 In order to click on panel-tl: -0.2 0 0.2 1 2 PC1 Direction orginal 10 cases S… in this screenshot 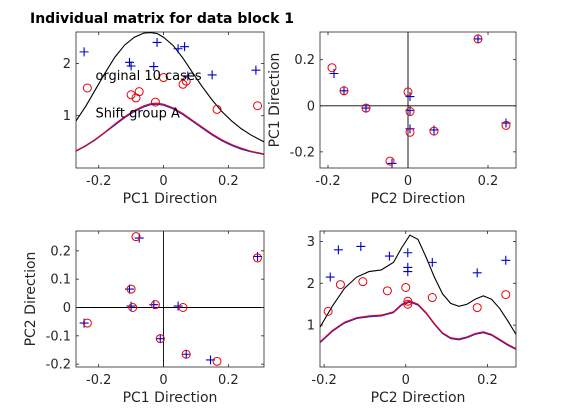, I will do `click(164, 119)`.